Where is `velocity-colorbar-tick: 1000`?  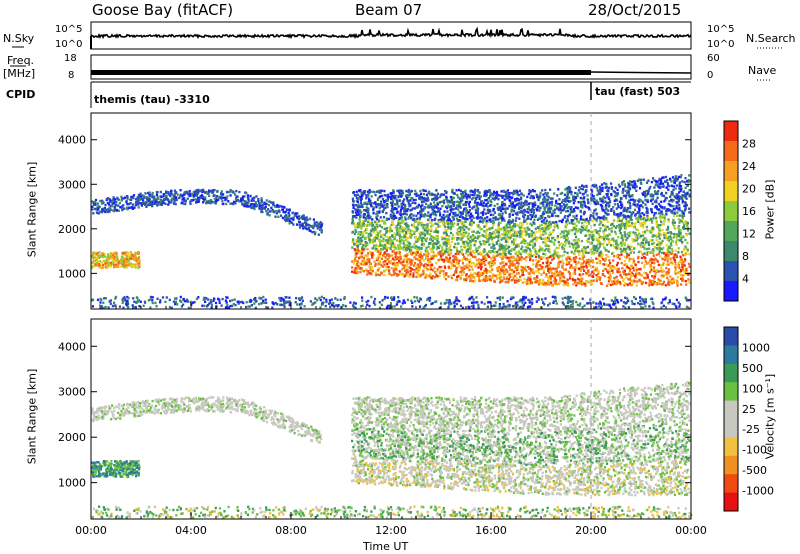
velocity-colorbar-tick: 1000 is located at coordinates (756, 347).